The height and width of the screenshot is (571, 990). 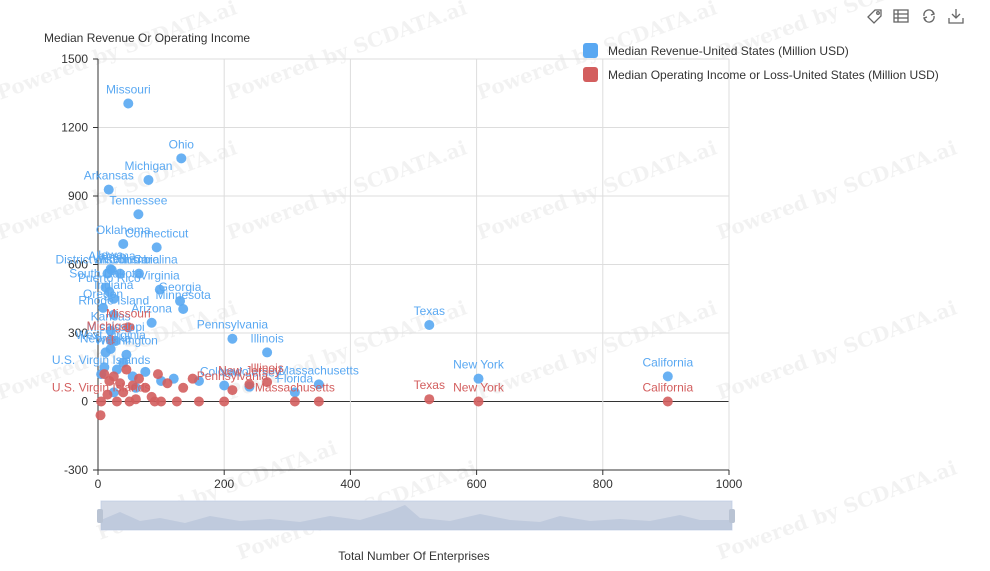 I want to click on y-tick-label: 0, so click(x=84, y=402).